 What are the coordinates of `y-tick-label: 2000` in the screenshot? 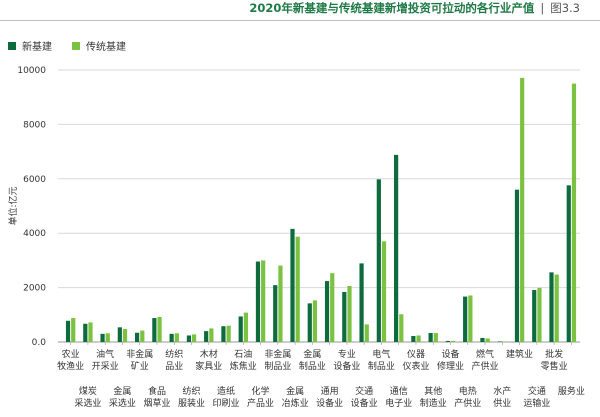 It's located at (34, 289).